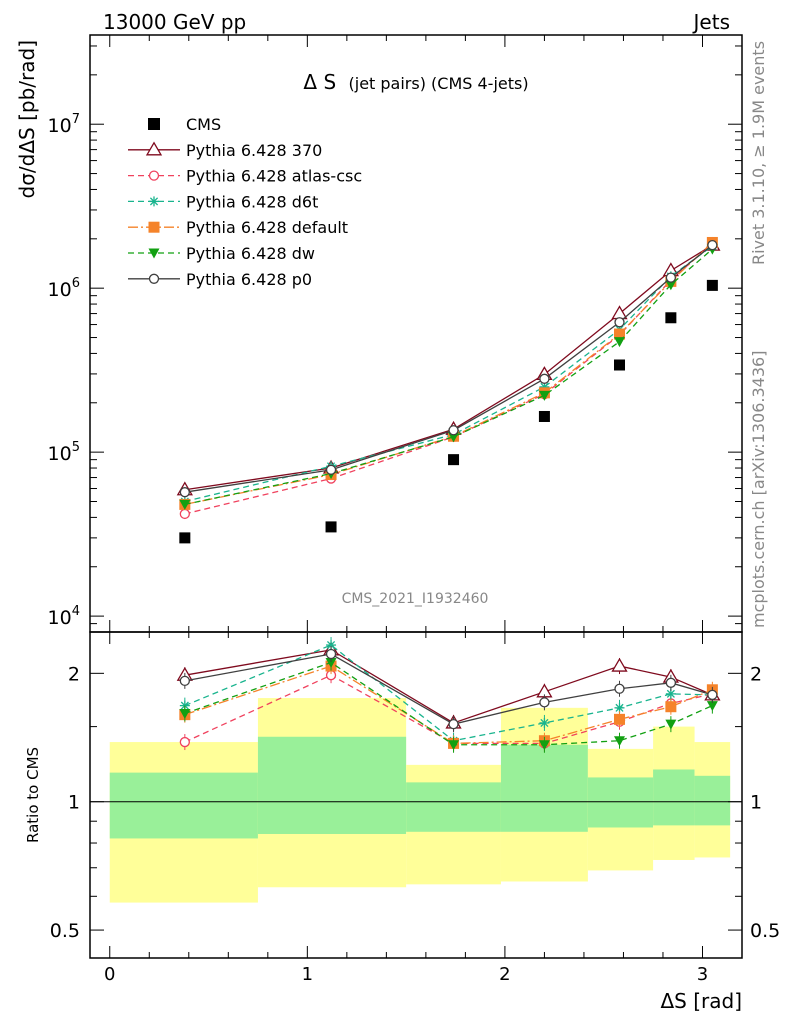  What do you see at coordinates (711, 22) in the screenshot?
I see `process-label: Jets` at bounding box center [711, 22].